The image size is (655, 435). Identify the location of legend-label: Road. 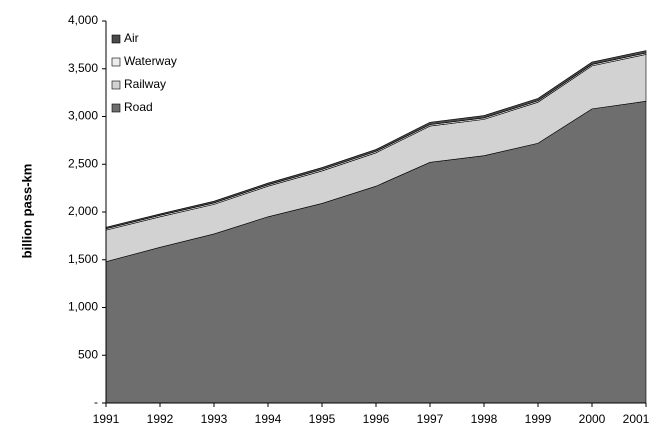
(138, 107).